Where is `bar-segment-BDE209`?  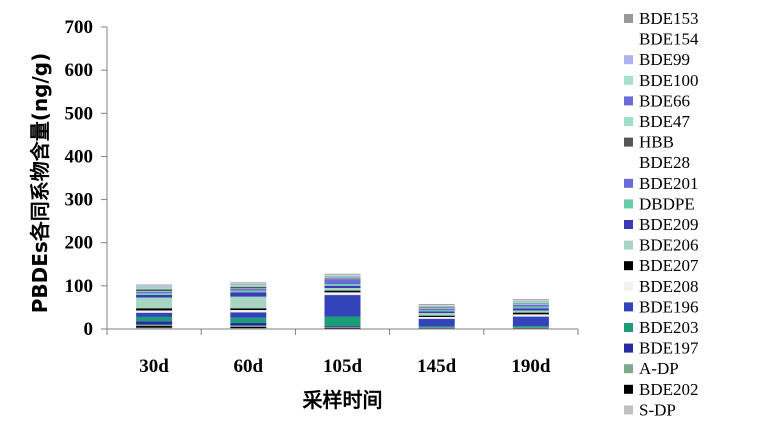 bar-segment-BDE209 is located at coordinates (248, 294).